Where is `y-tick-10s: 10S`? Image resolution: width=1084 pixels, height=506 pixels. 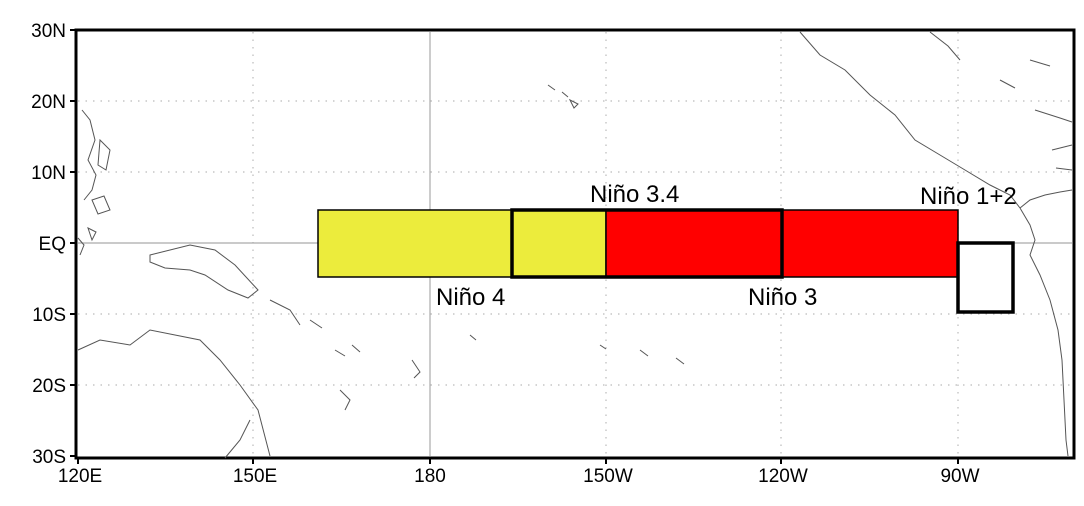 y-tick-10s: 10S is located at coordinates (49, 315).